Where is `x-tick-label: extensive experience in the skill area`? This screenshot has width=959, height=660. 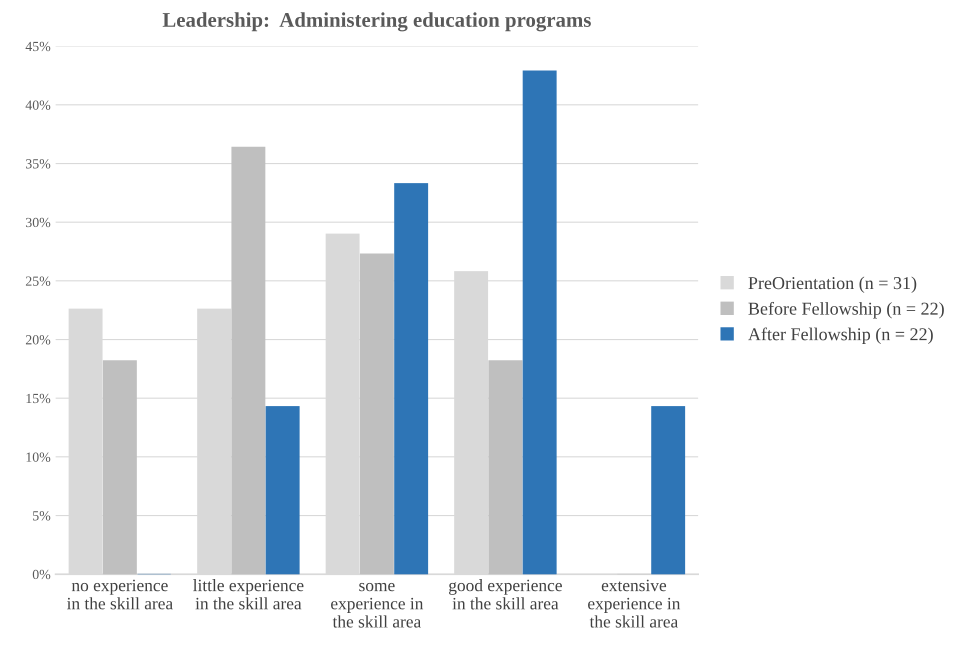 x-tick-label: extensive experience in the skill area is located at coordinates (634, 604).